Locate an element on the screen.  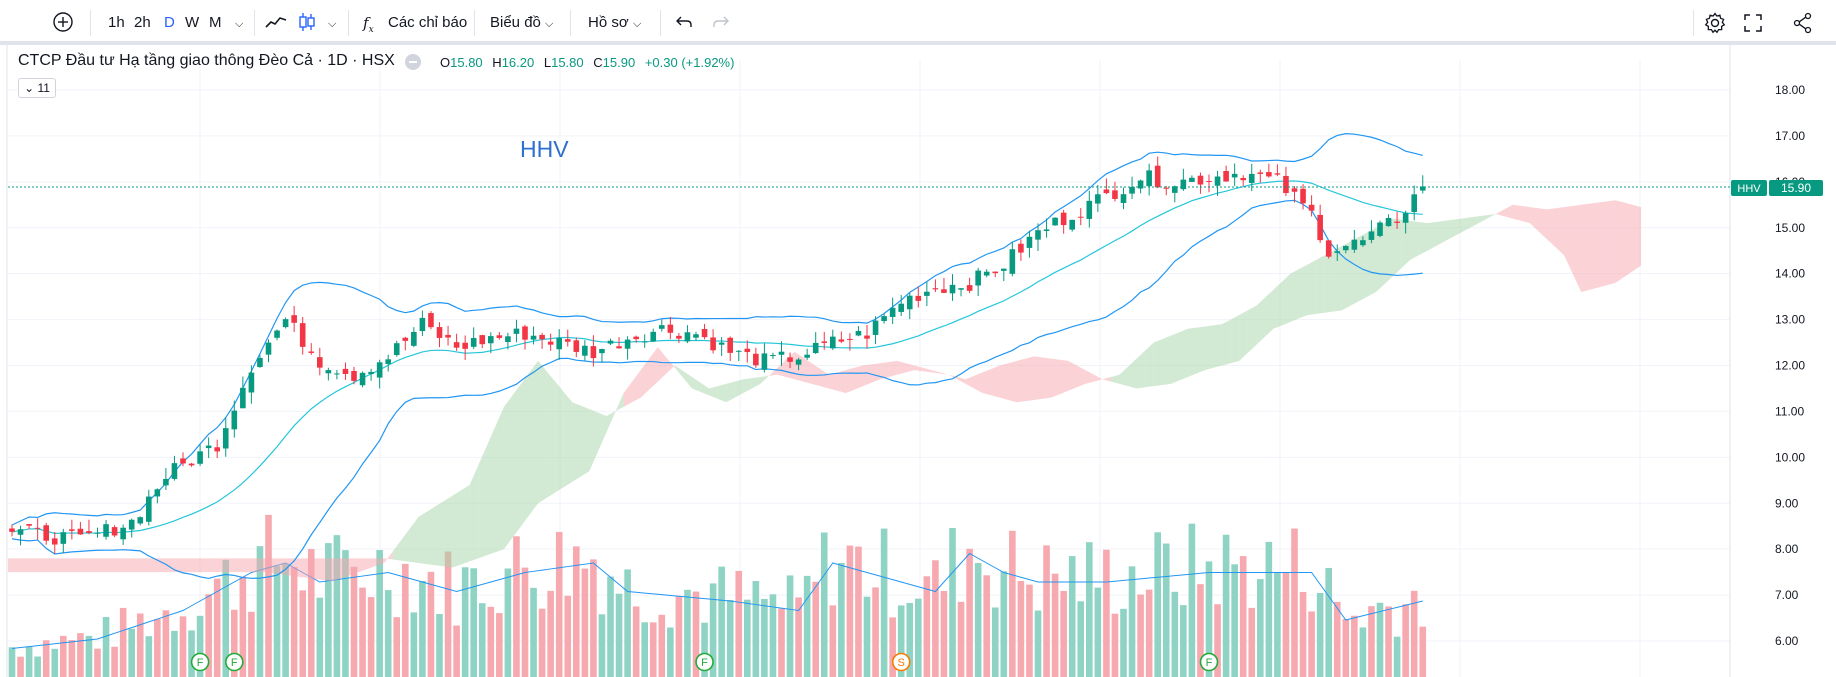
undo-icon is located at coordinates (684, 22).